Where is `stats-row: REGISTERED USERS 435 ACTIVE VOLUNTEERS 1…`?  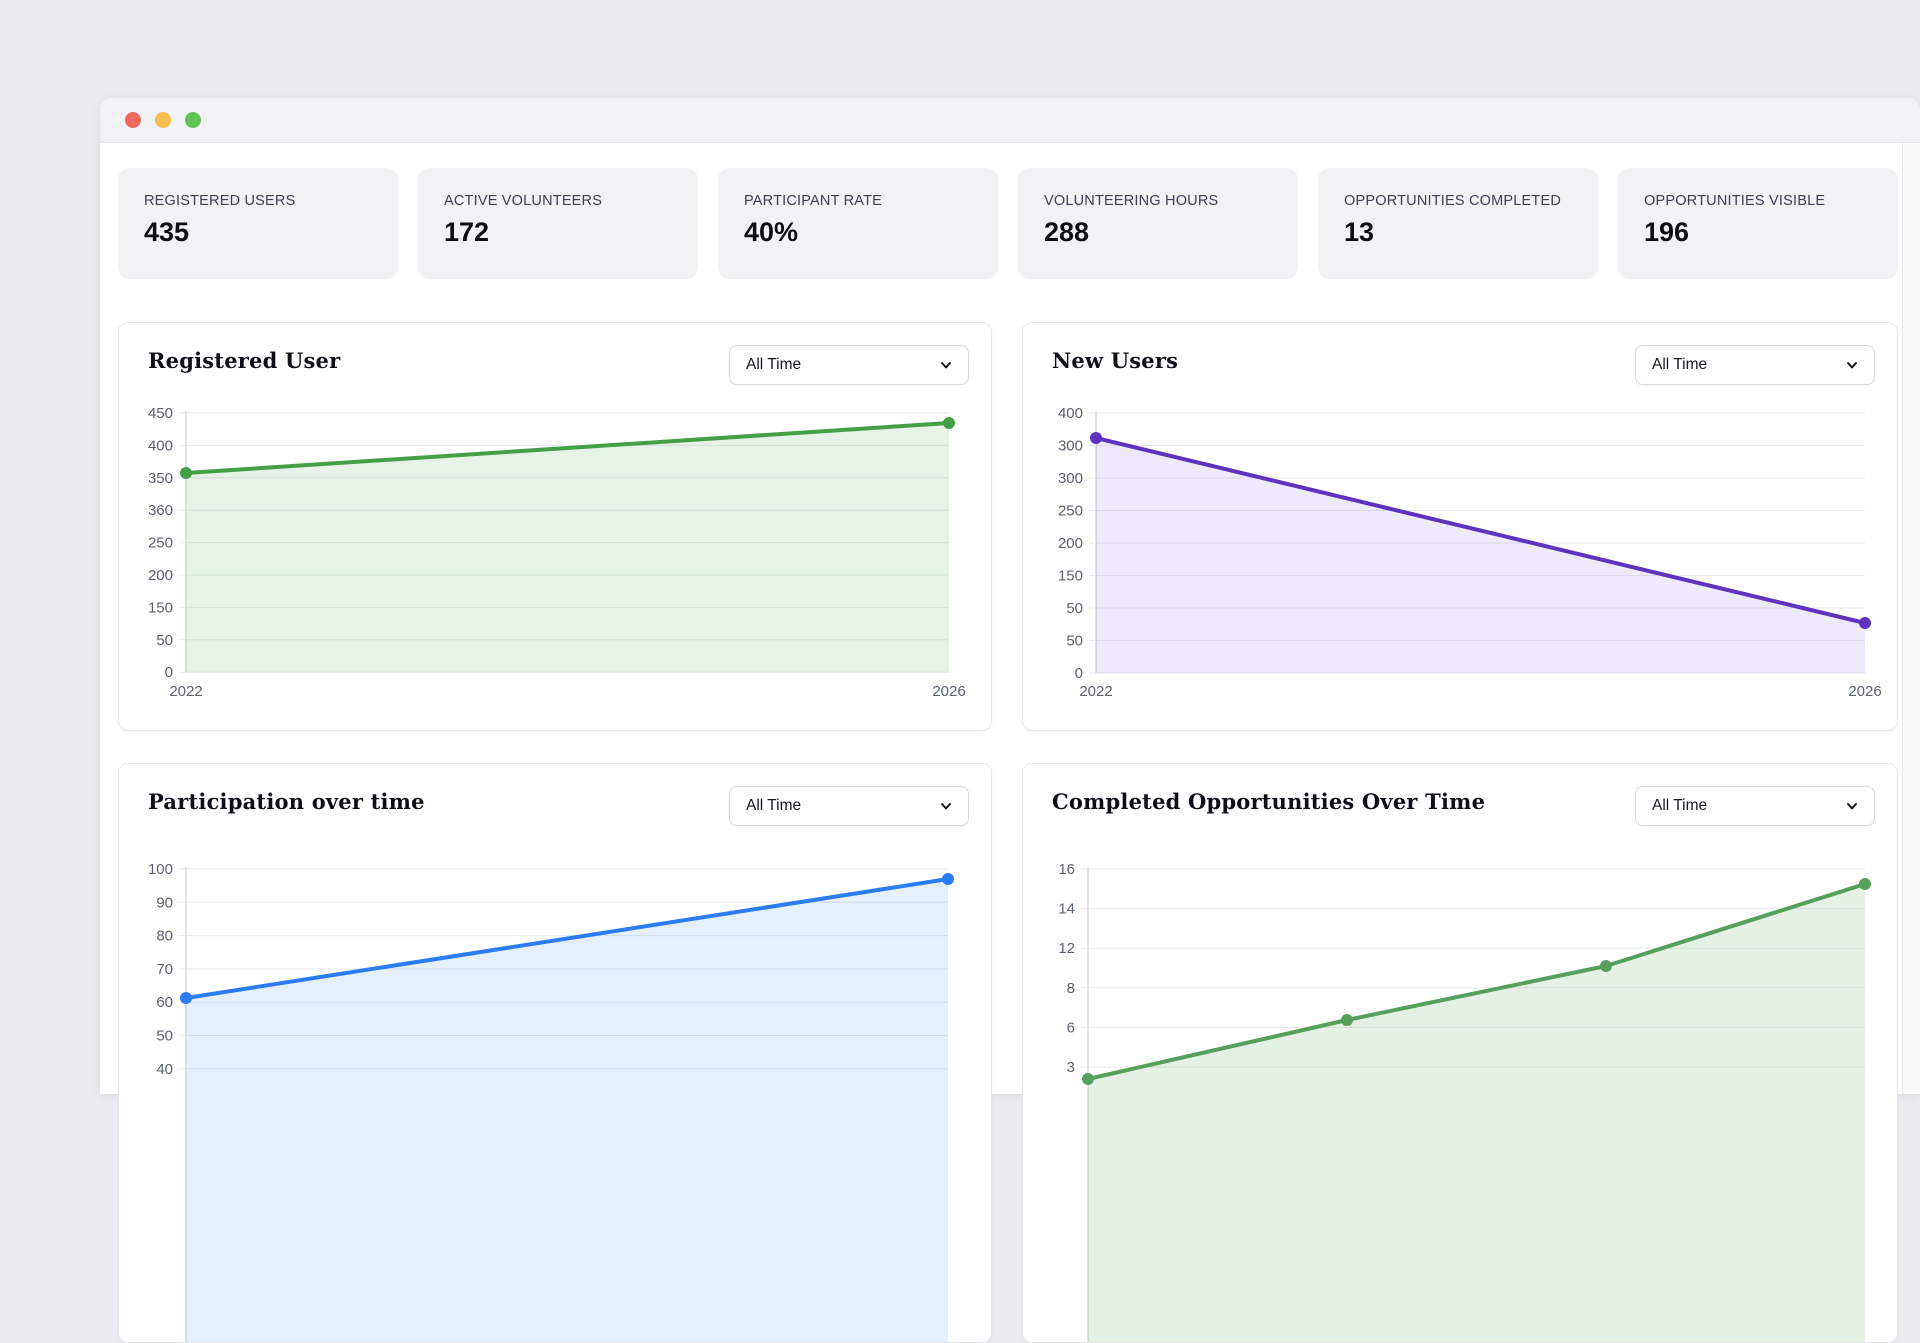
stats-row: REGISTERED USERS 435 ACTIVE VOLUNTEERS 1… is located at coordinates (1008, 223).